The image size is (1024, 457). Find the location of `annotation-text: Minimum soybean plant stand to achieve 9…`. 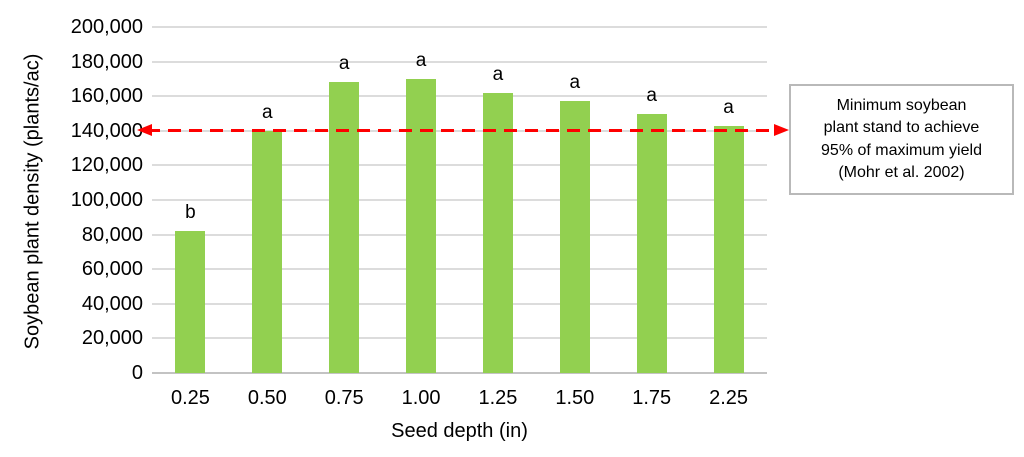

annotation-text: Minimum soybean plant stand to achieve 9… is located at coordinates (901, 139).